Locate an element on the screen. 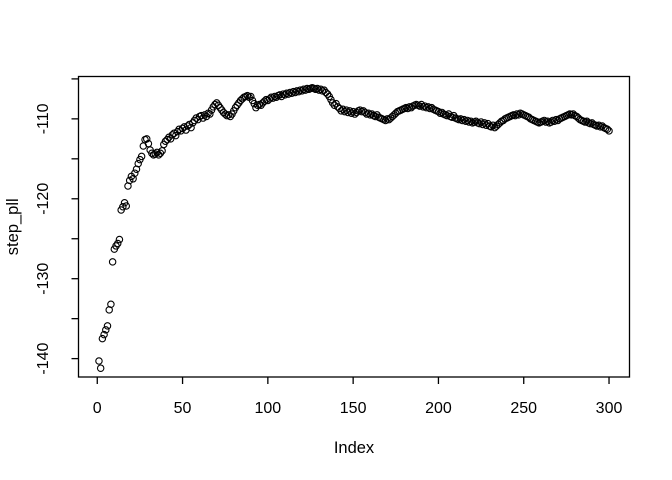 This screenshot has height=480, width=672. y-tick-label: -130 is located at coordinates (43, 279).